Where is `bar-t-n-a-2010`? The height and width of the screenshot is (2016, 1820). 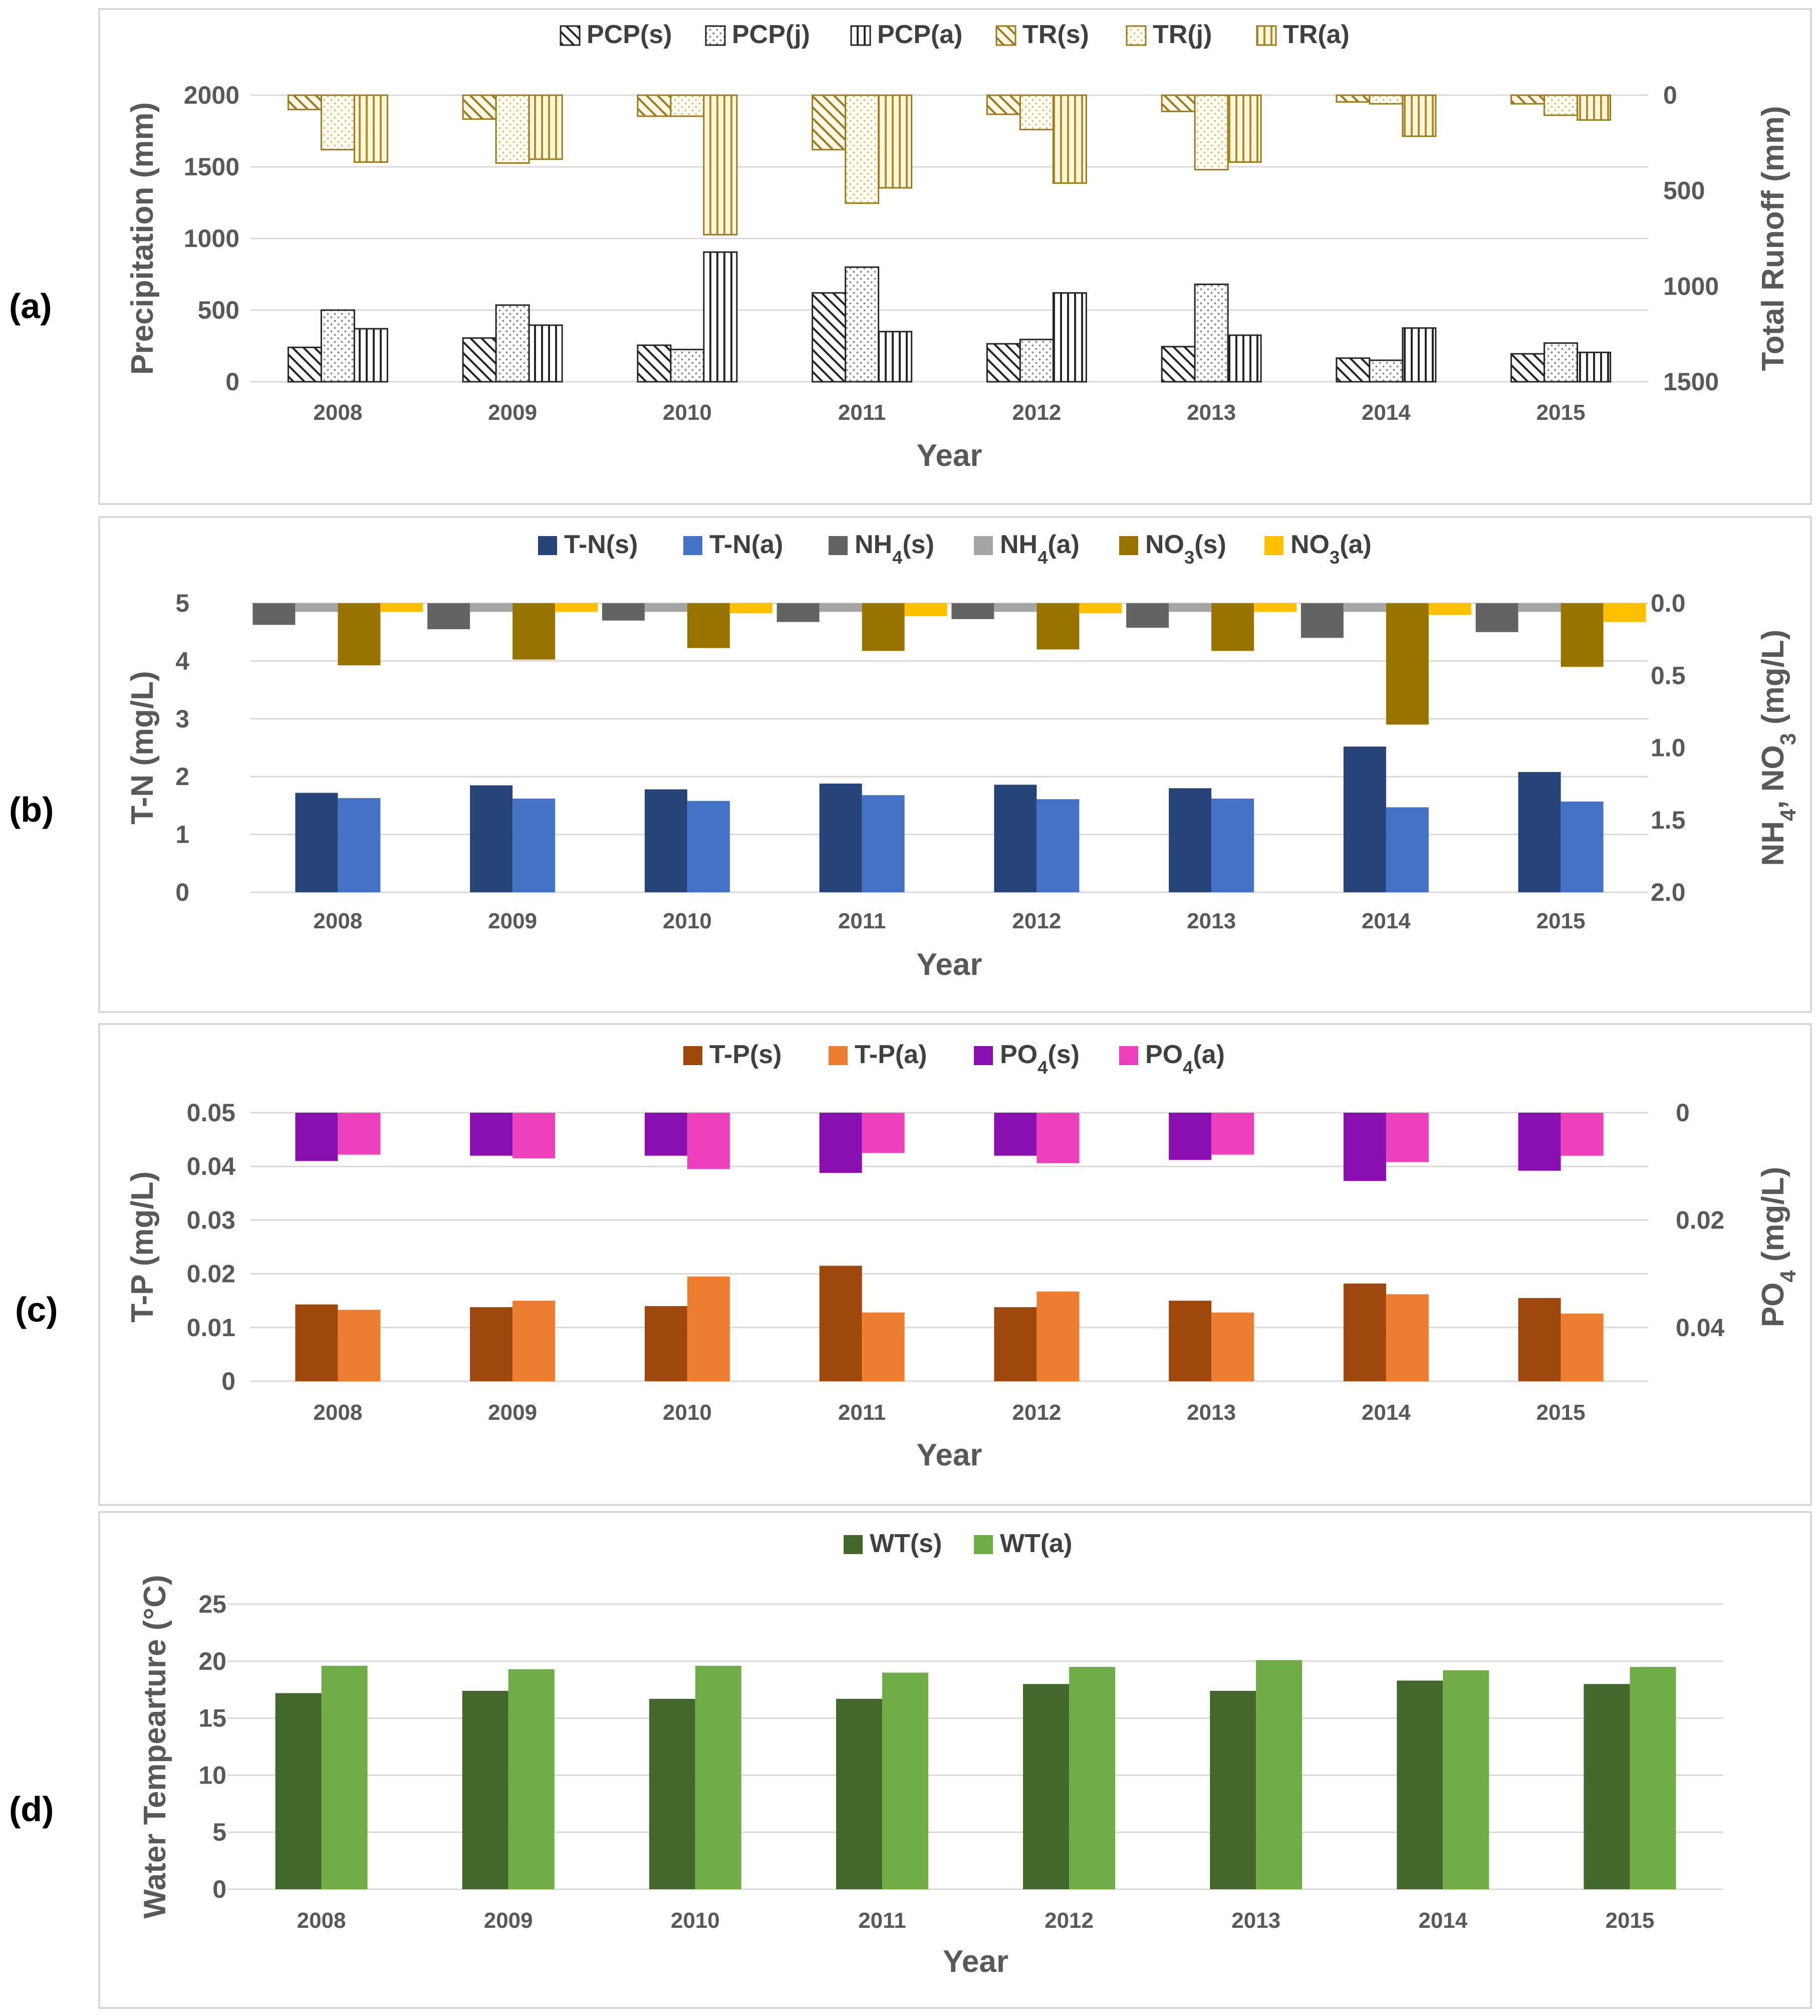 bar-t-n-a-2010 is located at coordinates (709, 846).